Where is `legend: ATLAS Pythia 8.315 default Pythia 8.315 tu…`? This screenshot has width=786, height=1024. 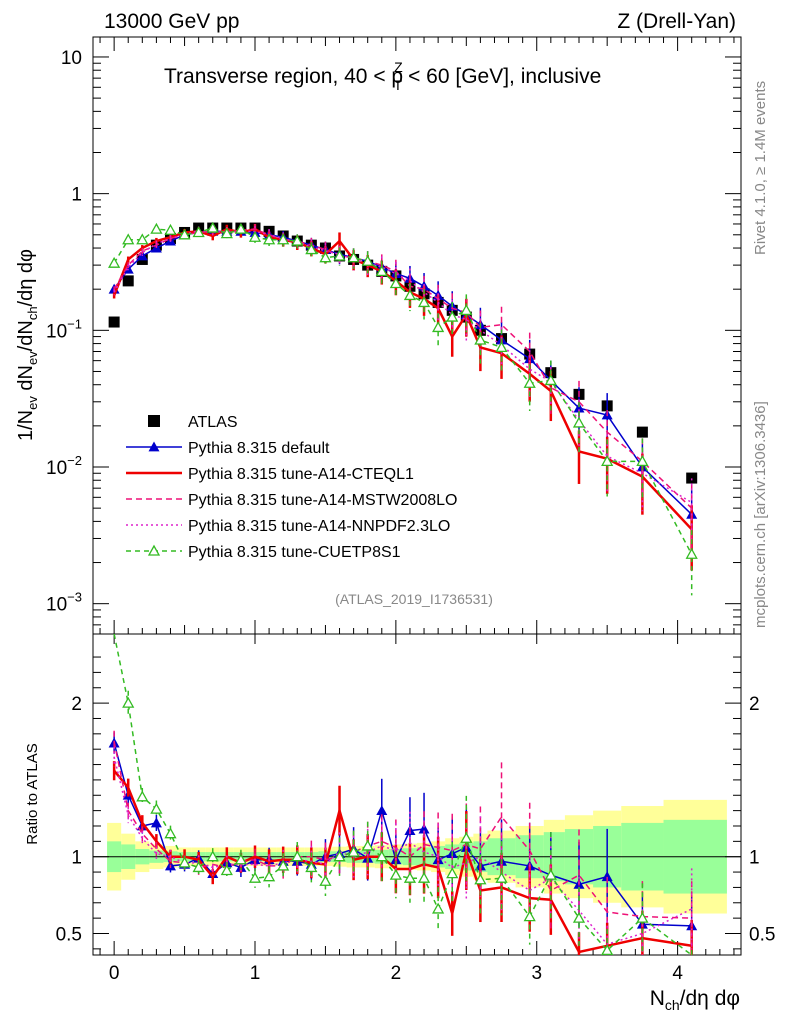 legend: ATLAS Pythia 8.315 default Pythia 8.315 tu… is located at coordinates (291, 487).